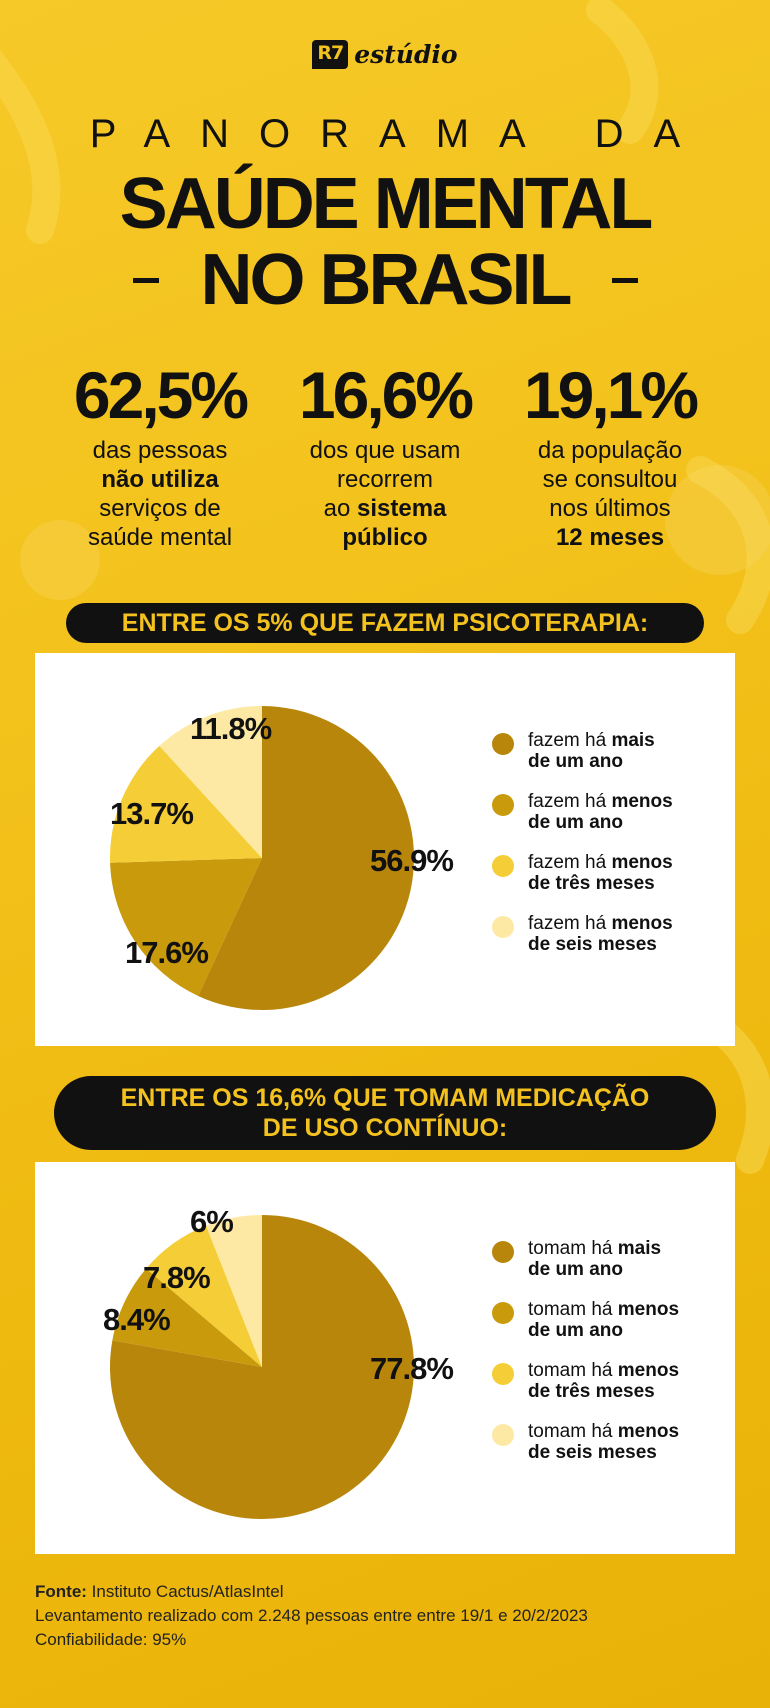  Describe the element at coordinates (411, 860) in the screenshot. I see `pie-value-label: 56.9%` at that location.